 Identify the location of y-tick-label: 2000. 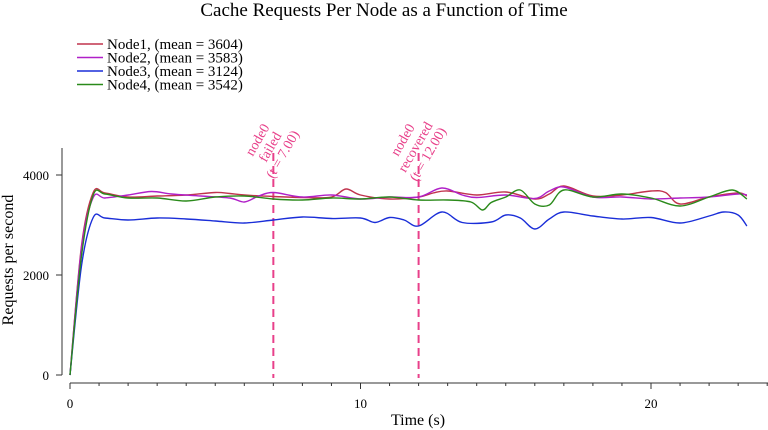
(36, 275).